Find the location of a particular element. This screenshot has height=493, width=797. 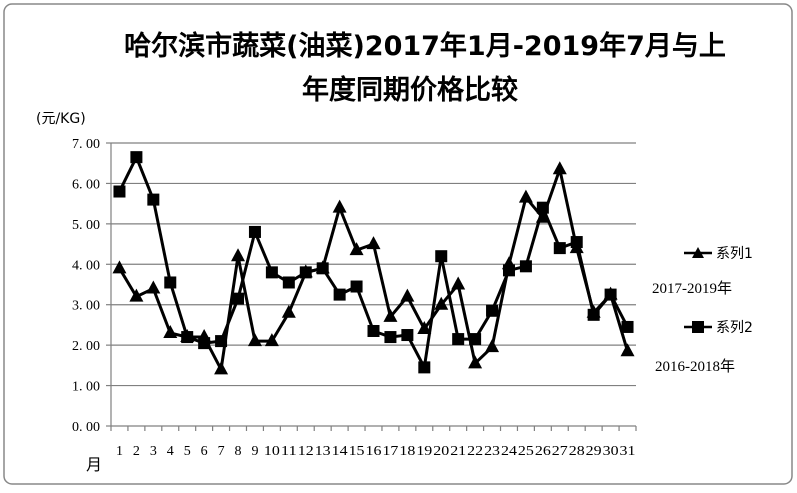

x-tick-label: 20 is located at coordinates (441, 451).